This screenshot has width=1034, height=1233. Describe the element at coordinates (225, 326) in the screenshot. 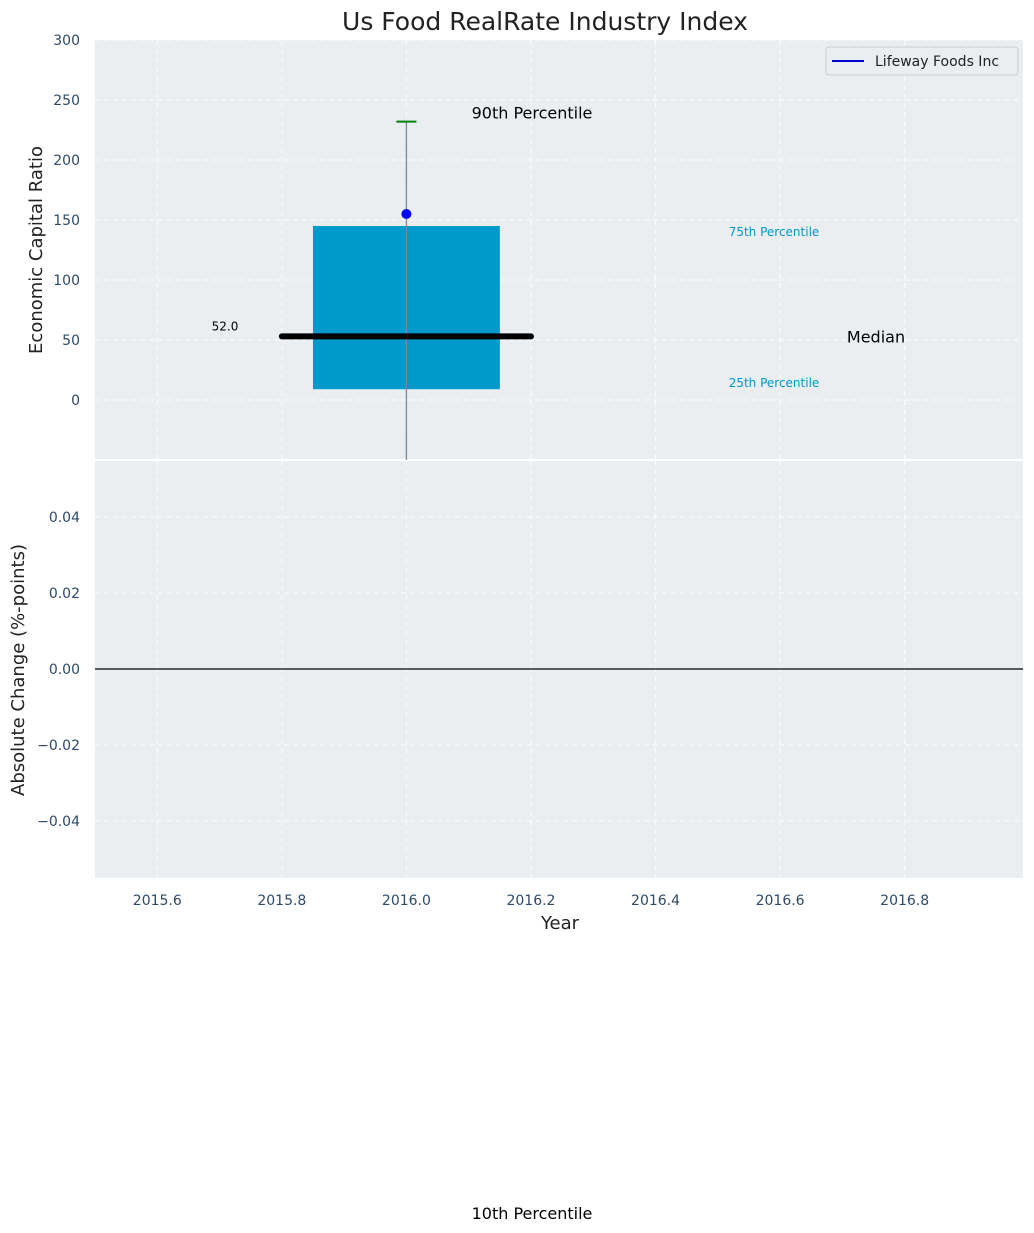

I see `median-value-label: 52.0` at that location.